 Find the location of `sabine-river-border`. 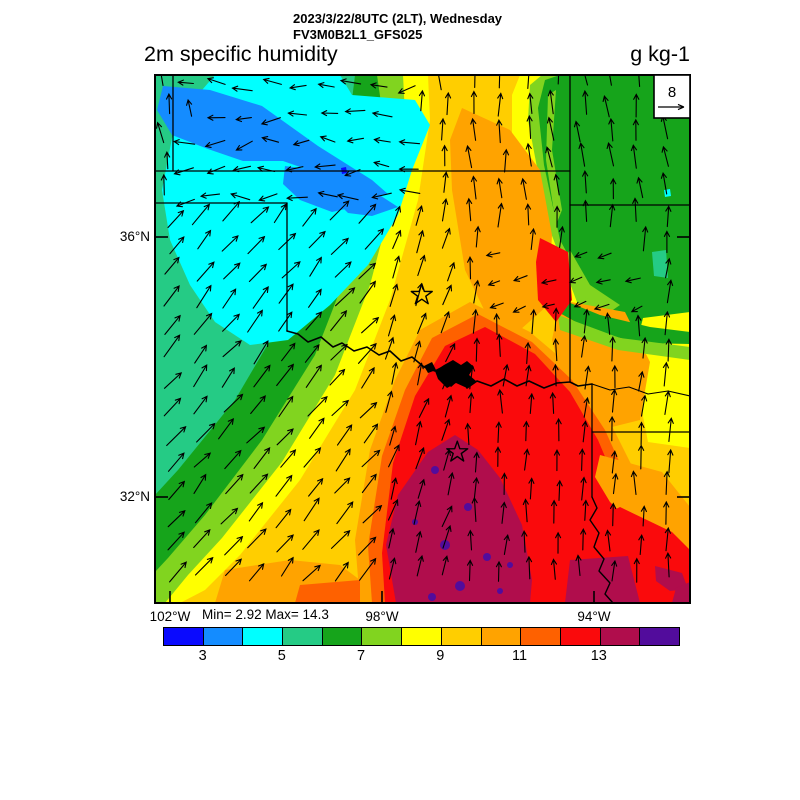

sabine-river-border is located at coordinates (601, 549).